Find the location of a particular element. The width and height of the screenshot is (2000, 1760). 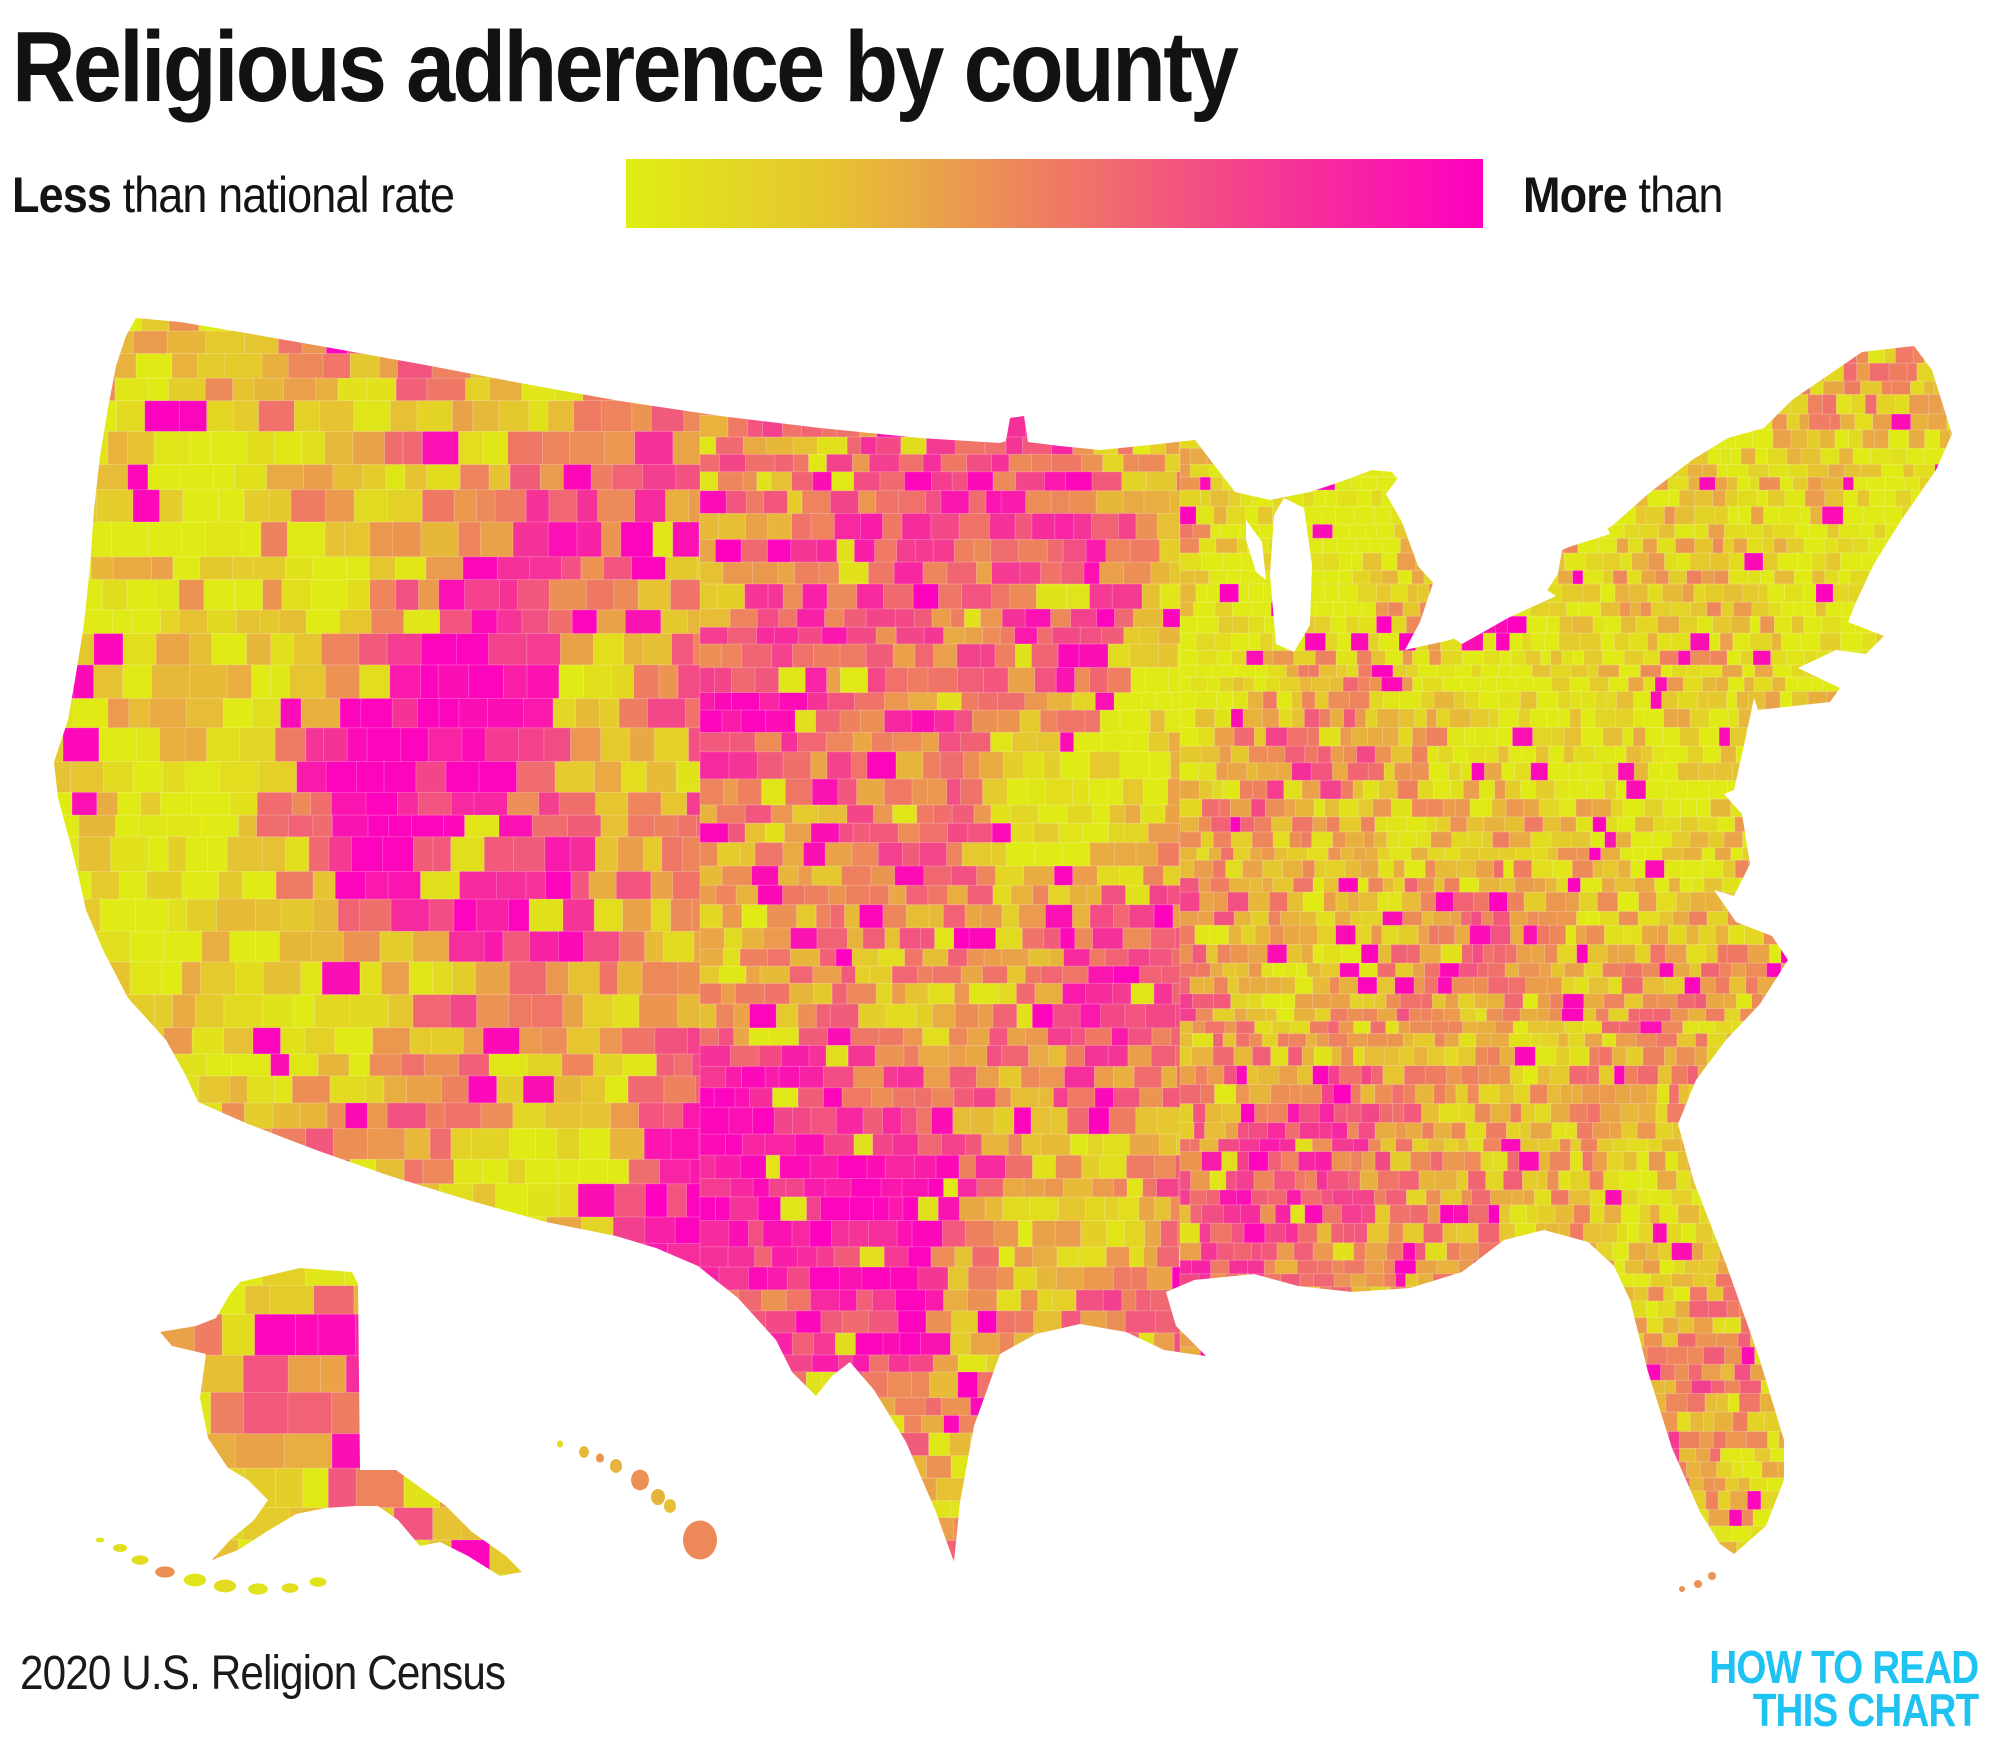

legend-more-bold: More is located at coordinates (1575, 195).